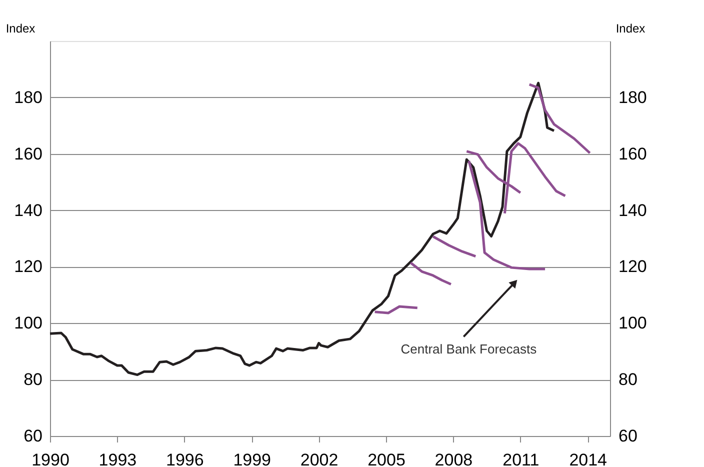 This screenshot has height=467, width=704. I want to click on y-tick-label: 120, so click(28, 266).